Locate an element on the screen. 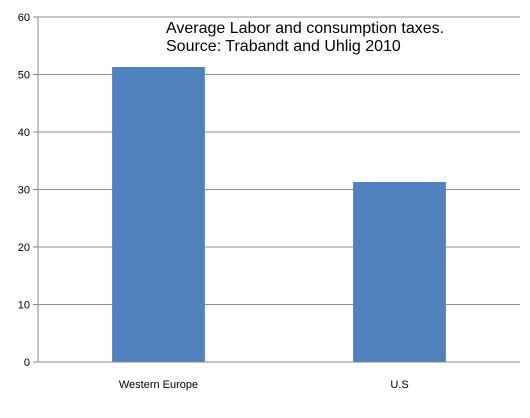  chart-title-line-1: Average Labor and consumption taxes. is located at coordinates (305, 28).